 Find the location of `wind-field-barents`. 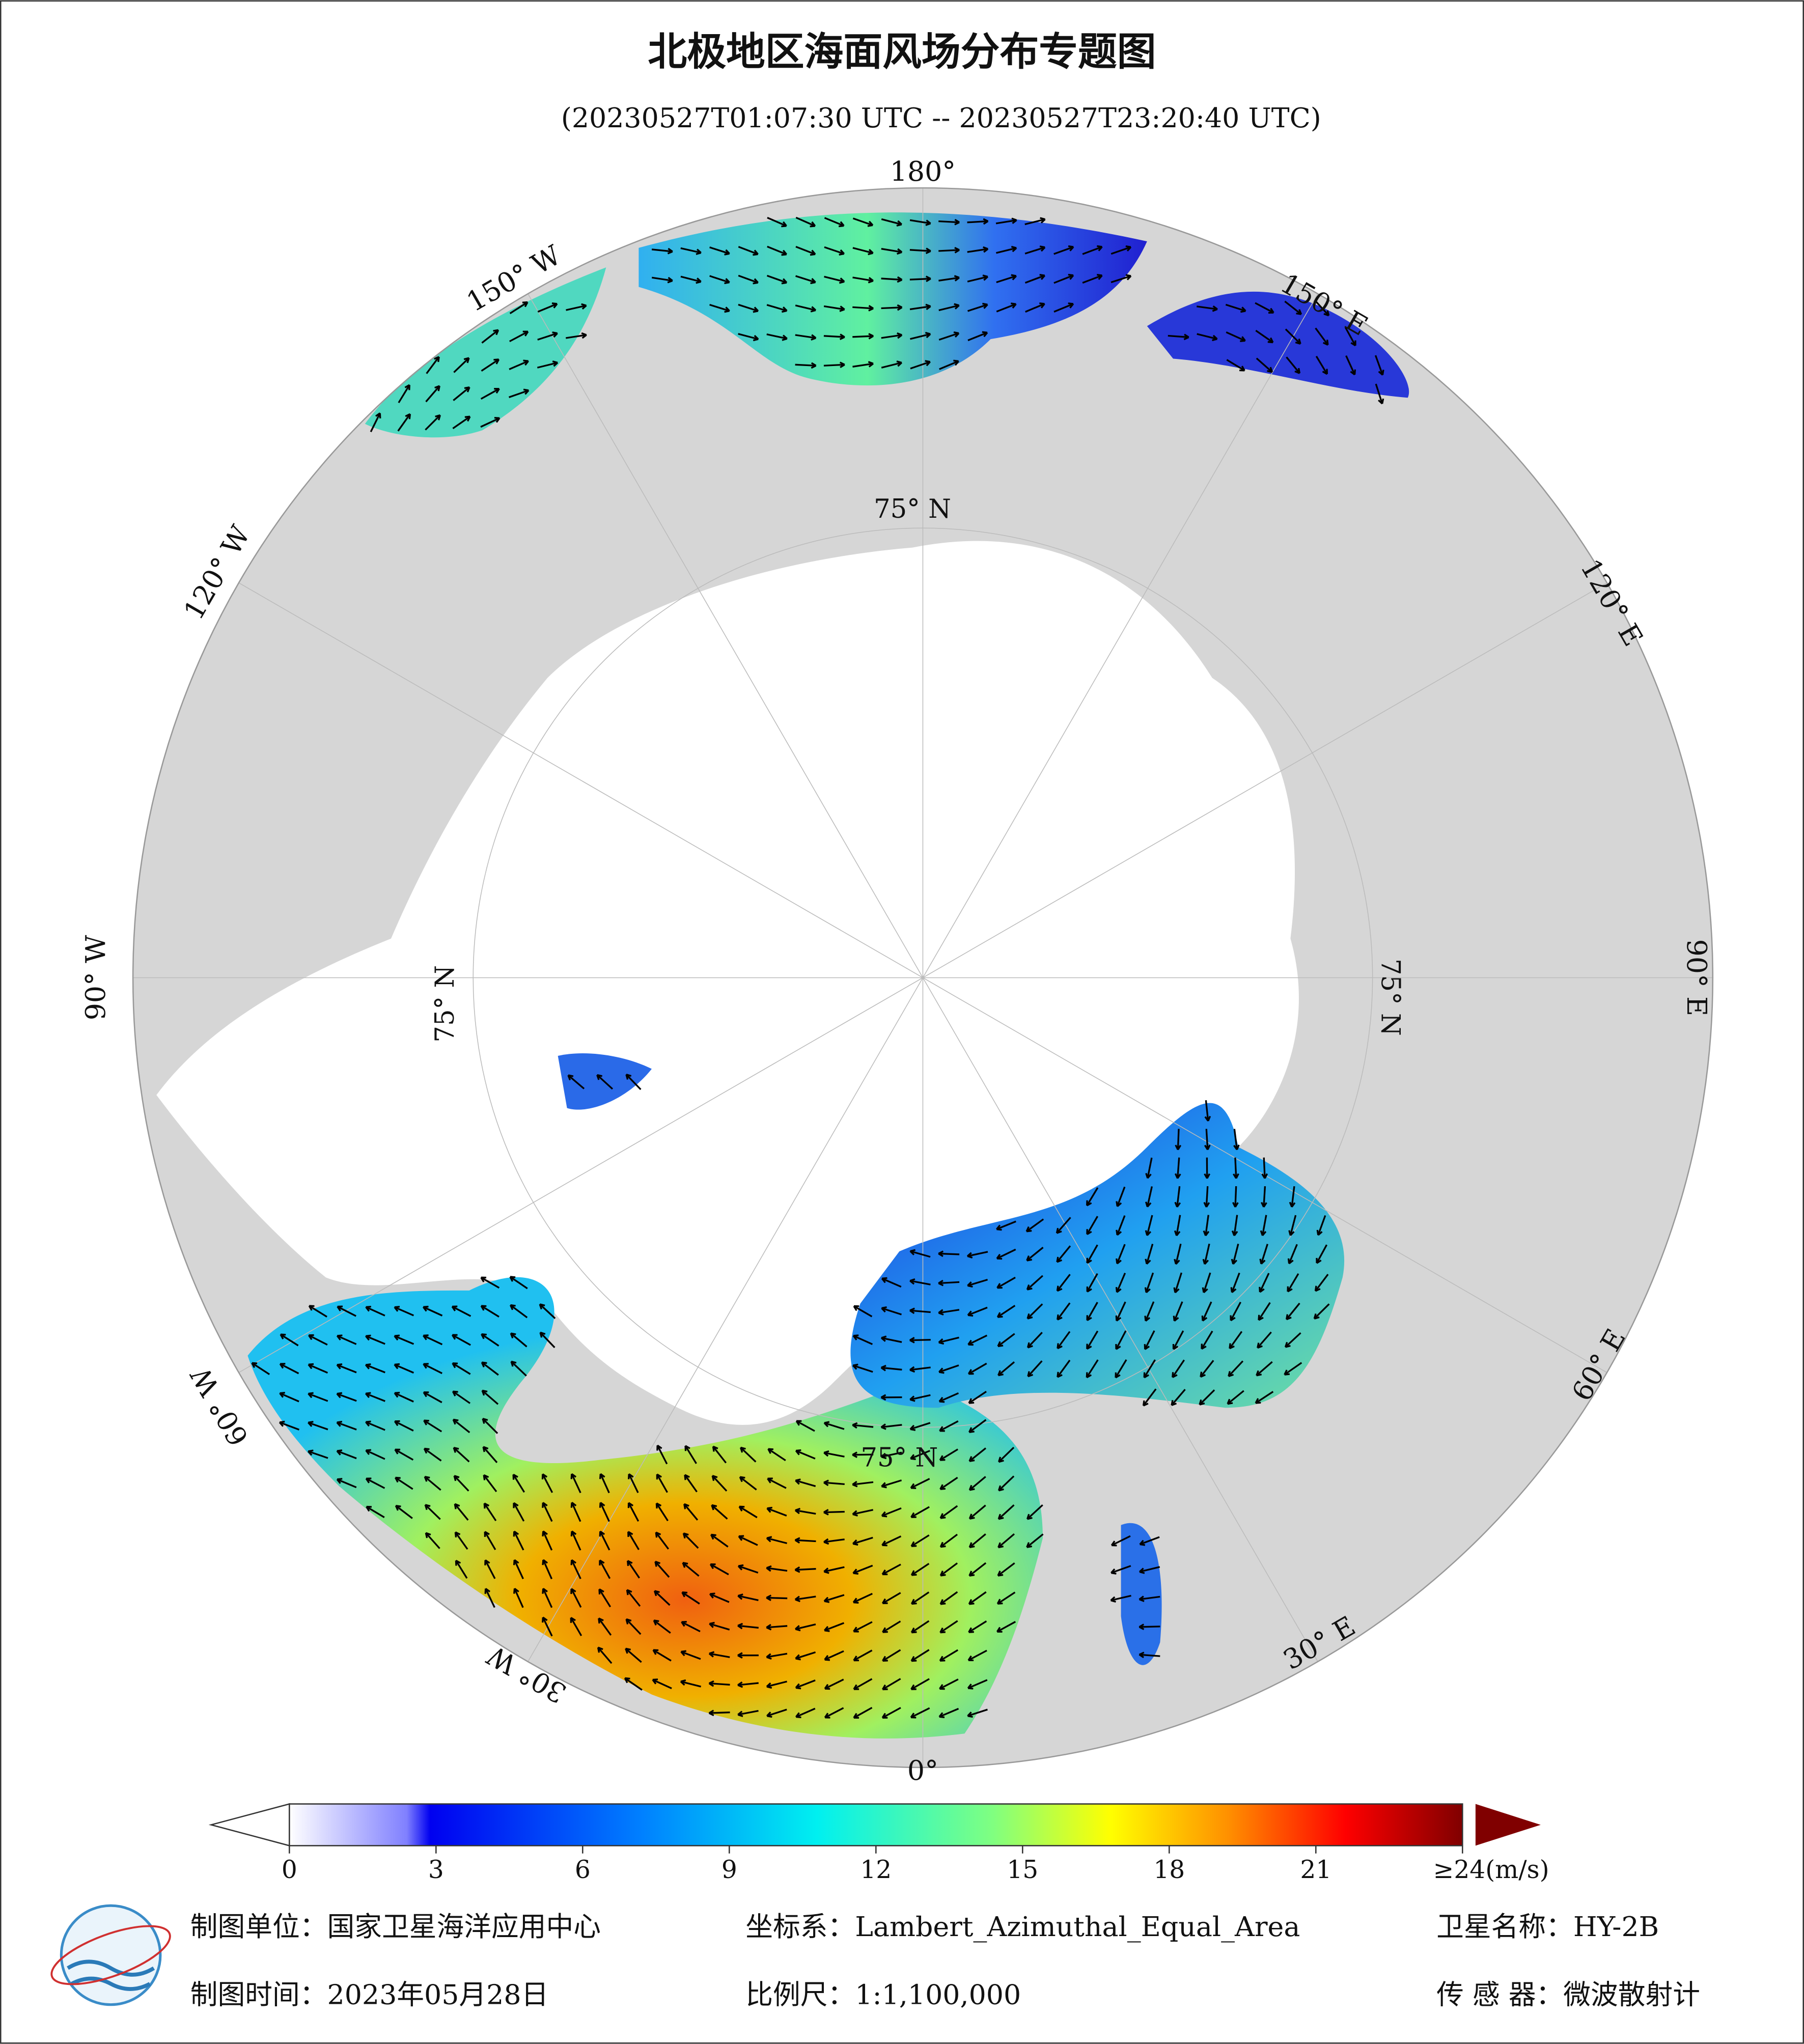

wind-field-barents is located at coordinates (1097, 1255).